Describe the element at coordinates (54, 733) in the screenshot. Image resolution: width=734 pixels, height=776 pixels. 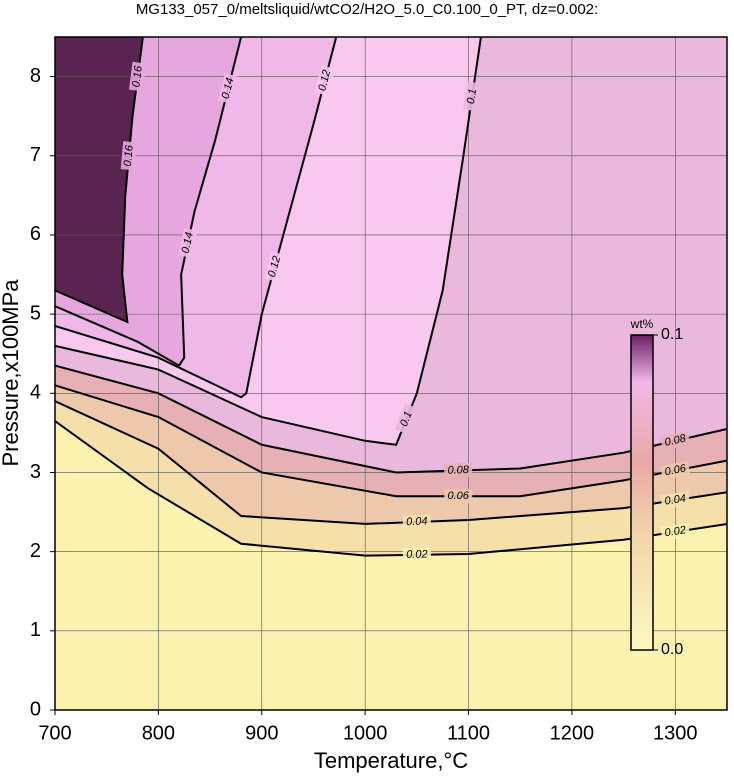
I see `x-tick-label: 700` at that location.